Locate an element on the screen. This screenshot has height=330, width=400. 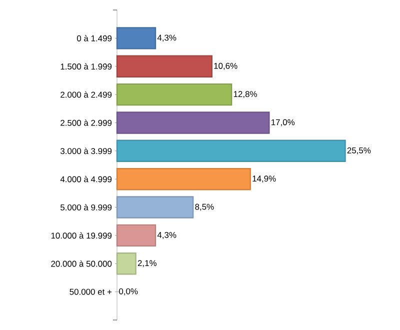
data-label: 12,8% is located at coordinates (245, 94).